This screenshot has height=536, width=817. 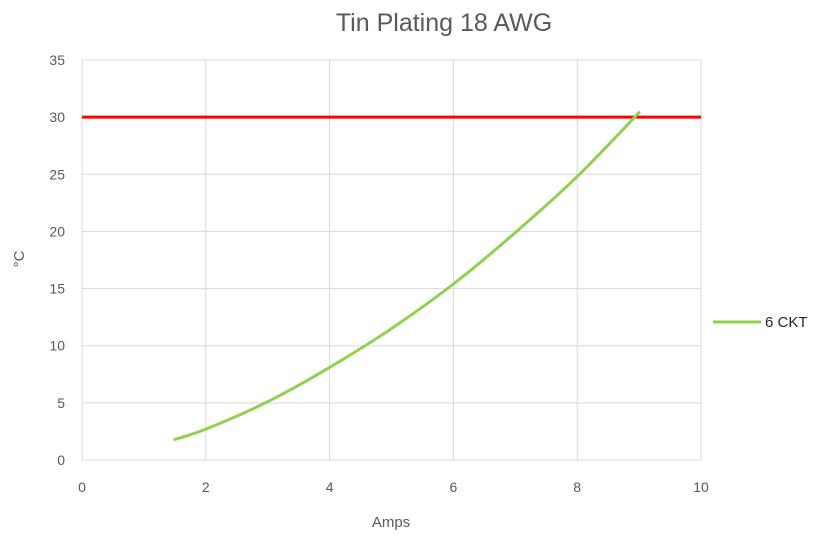 What do you see at coordinates (57, 60) in the screenshot?
I see `y-tick-label: 35` at bounding box center [57, 60].